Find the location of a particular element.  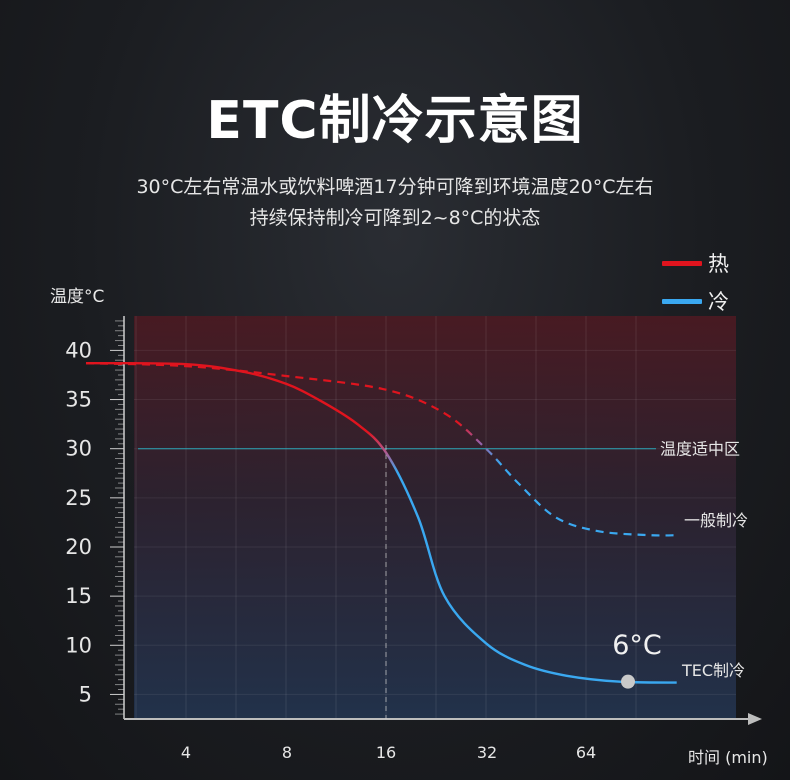

x-tick-label-1: 8 is located at coordinates (287, 752).